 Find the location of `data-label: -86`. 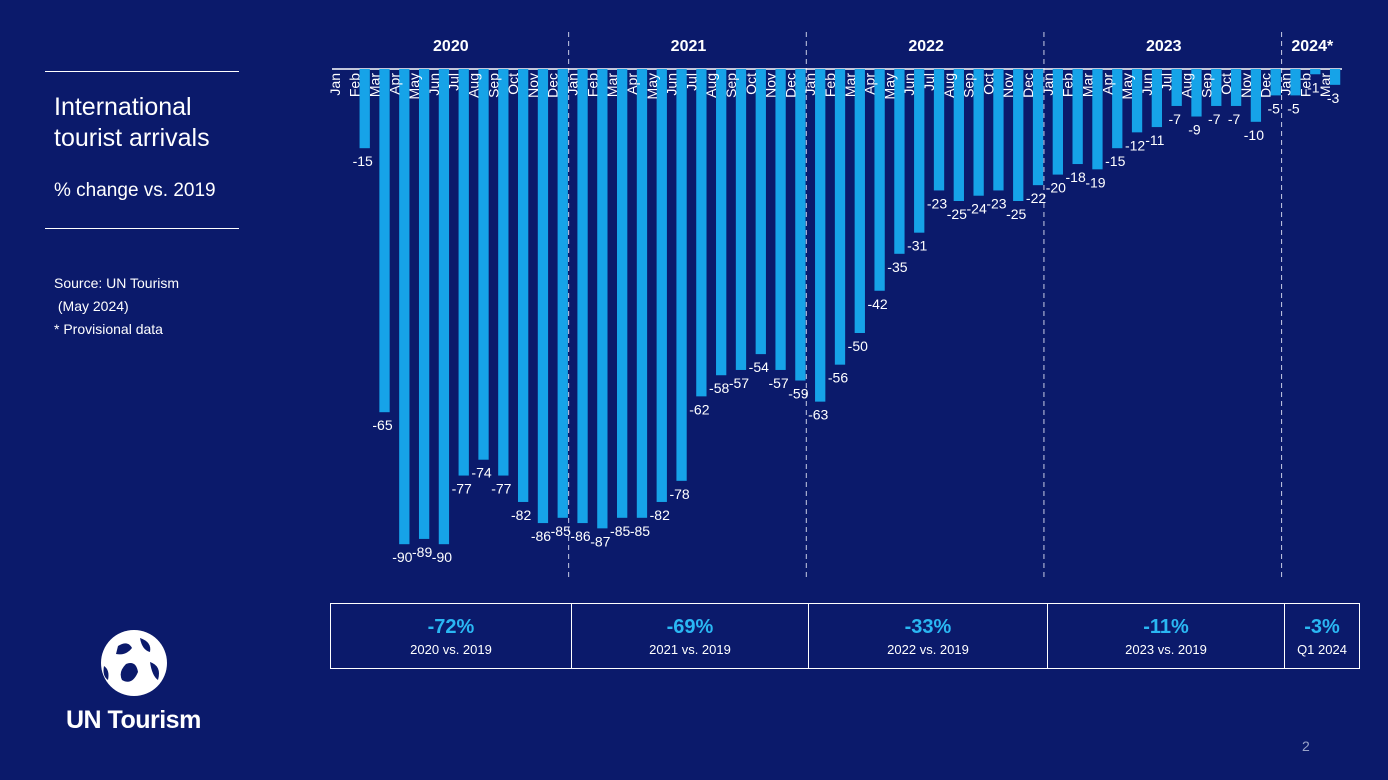

data-label: -86 is located at coordinates (580, 536).